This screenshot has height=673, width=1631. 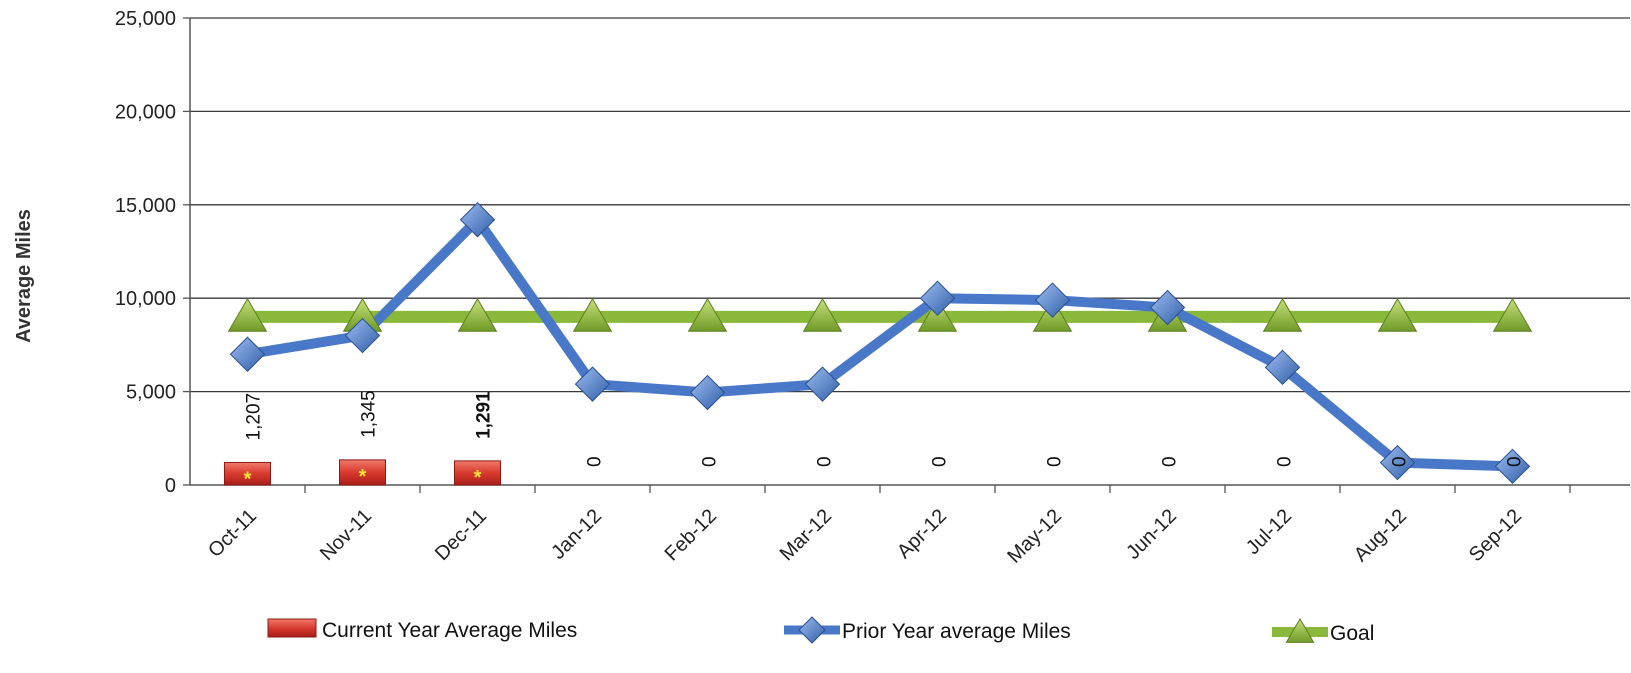 What do you see at coordinates (1034, 536) in the screenshot?
I see `x-tick-label: May-12` at bounding box center [1034, 536].